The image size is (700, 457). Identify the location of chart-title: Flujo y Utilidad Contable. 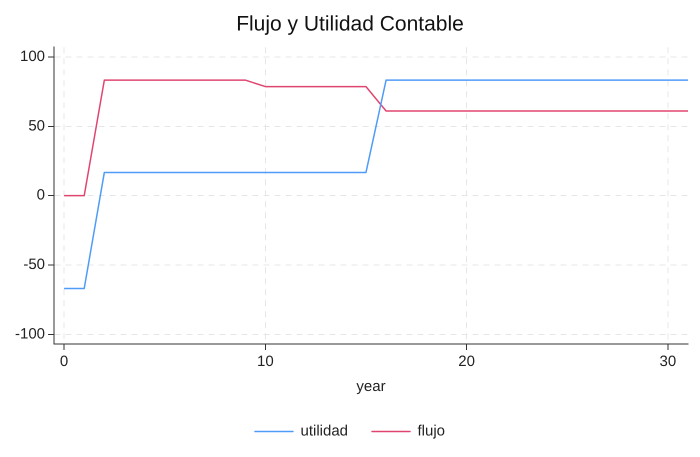
(350, 24).